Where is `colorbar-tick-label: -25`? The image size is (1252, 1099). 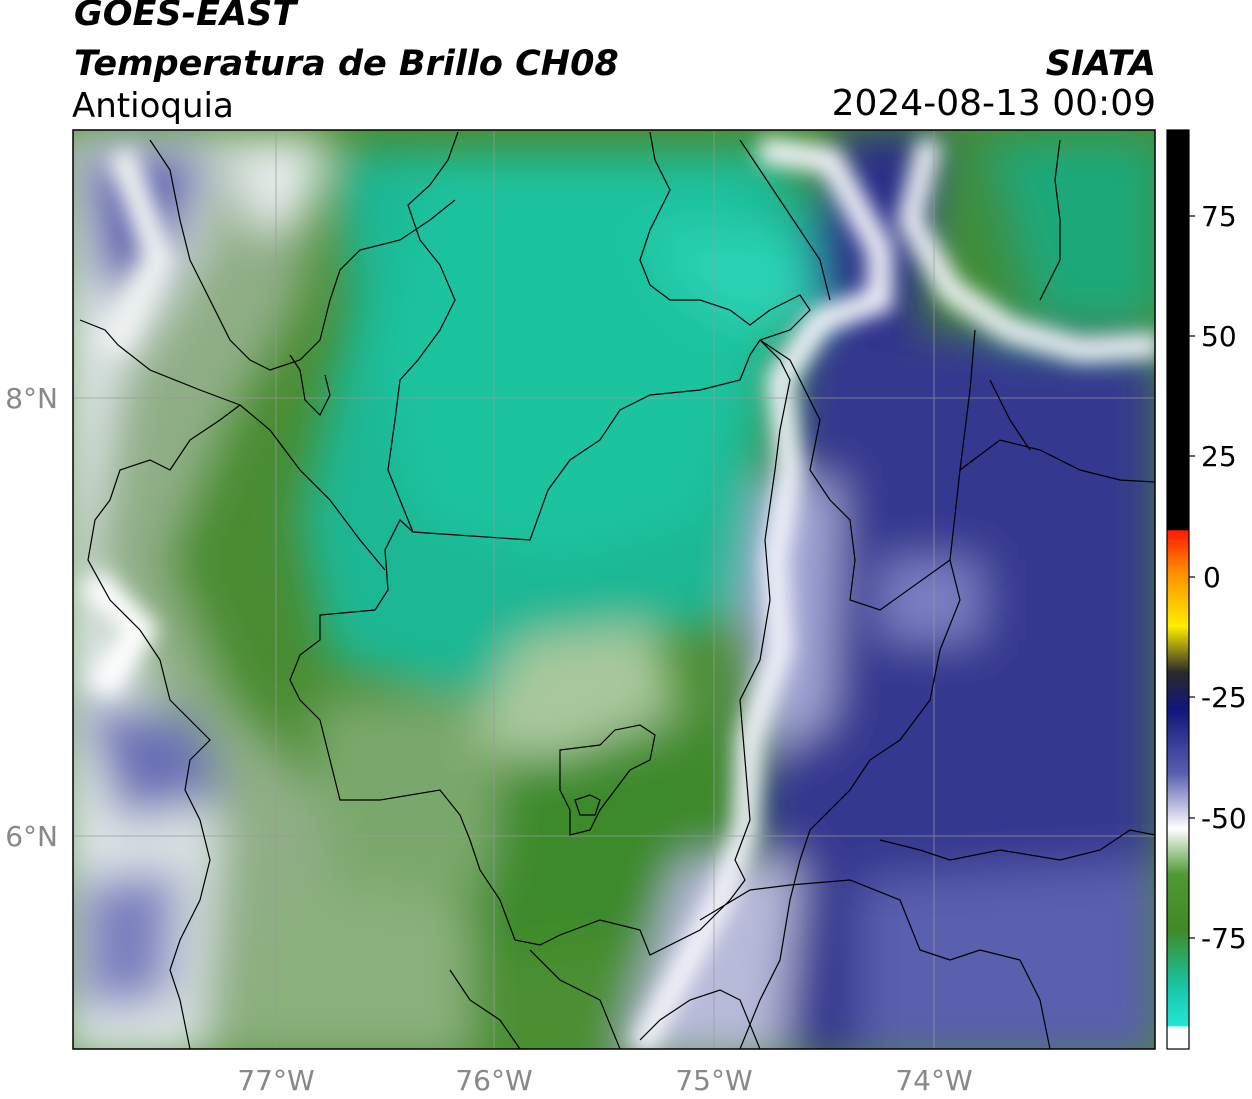 colorbar-tick-label: -25 is located at coordinates (1224, 697).